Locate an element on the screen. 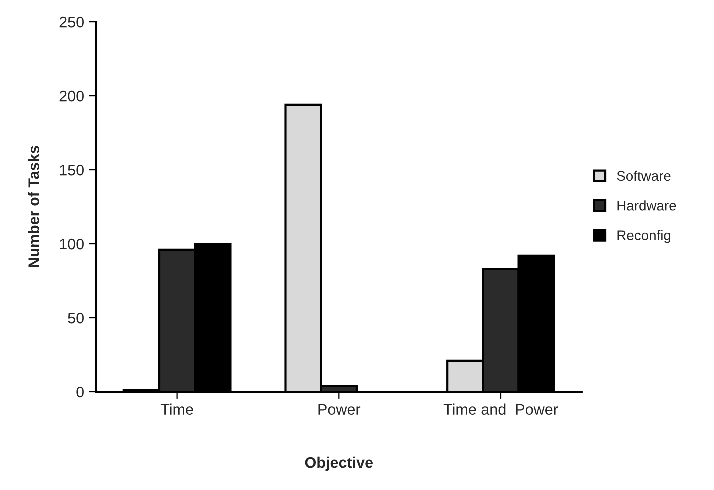 The image size is (714, 490). y-tick-label: 200 is located at coordinates (72, 96).